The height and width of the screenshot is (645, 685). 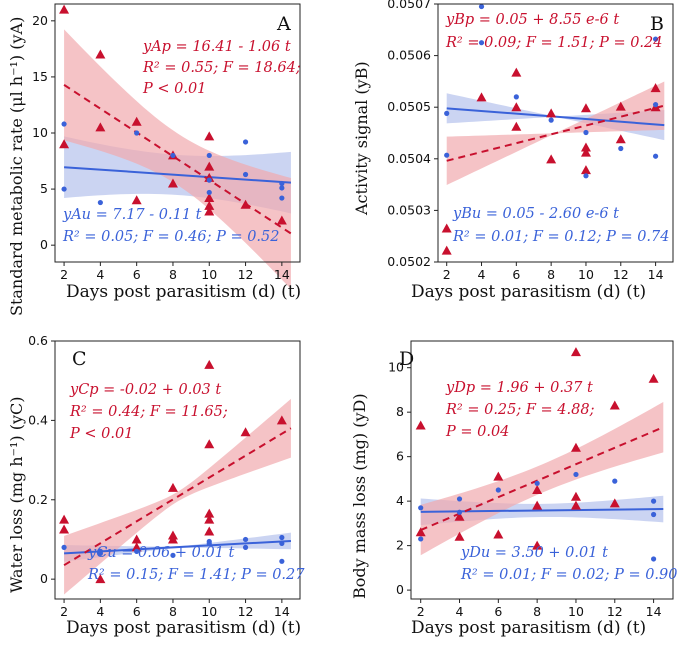 What do you see at coordinates (40, 132) in the screenshot?
I see `y-tick-label: 10` at bounding box center [40, 132].